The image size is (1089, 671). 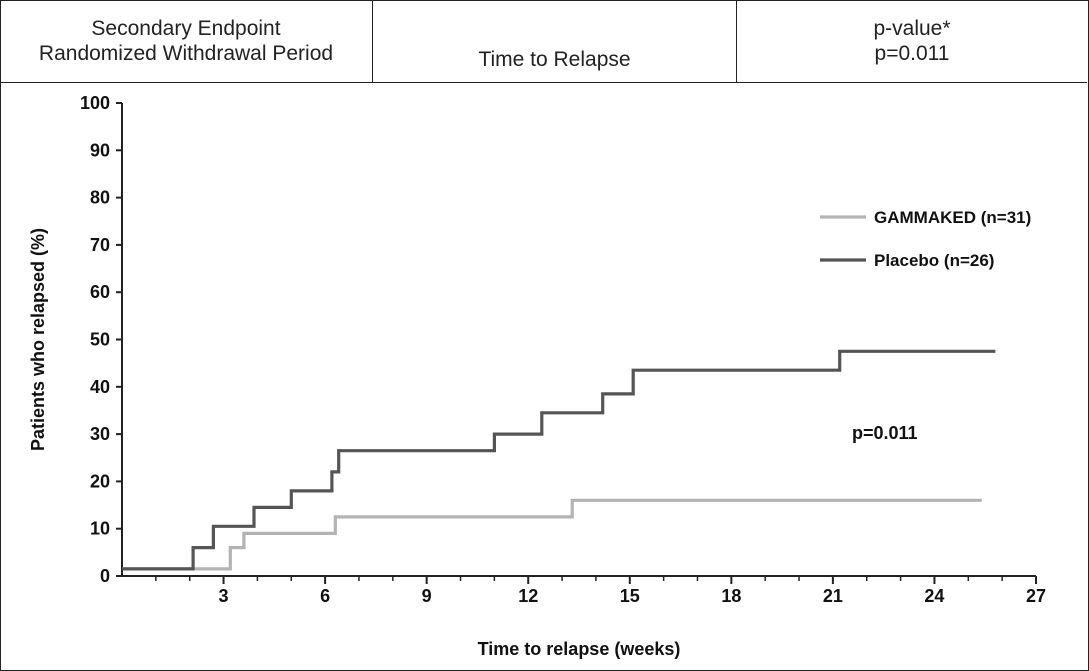 What do you see at coordinates (833, 596) in the screenshot?
I see `x-tick-label: 21` at bounding box center [833, 596].